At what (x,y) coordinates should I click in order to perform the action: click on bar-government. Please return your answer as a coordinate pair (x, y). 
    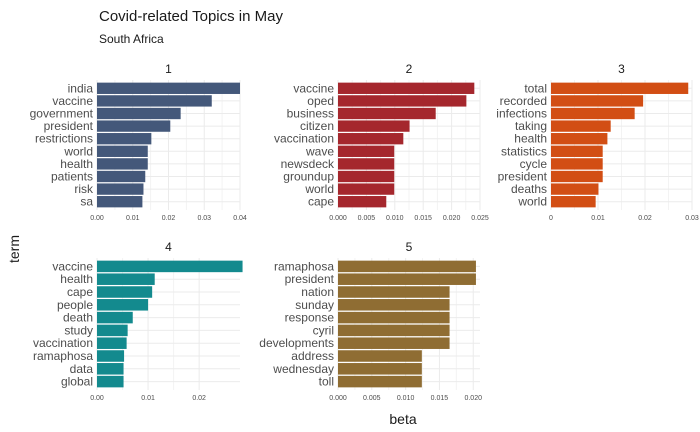
    Looking at the image, I should click on (139, 113).